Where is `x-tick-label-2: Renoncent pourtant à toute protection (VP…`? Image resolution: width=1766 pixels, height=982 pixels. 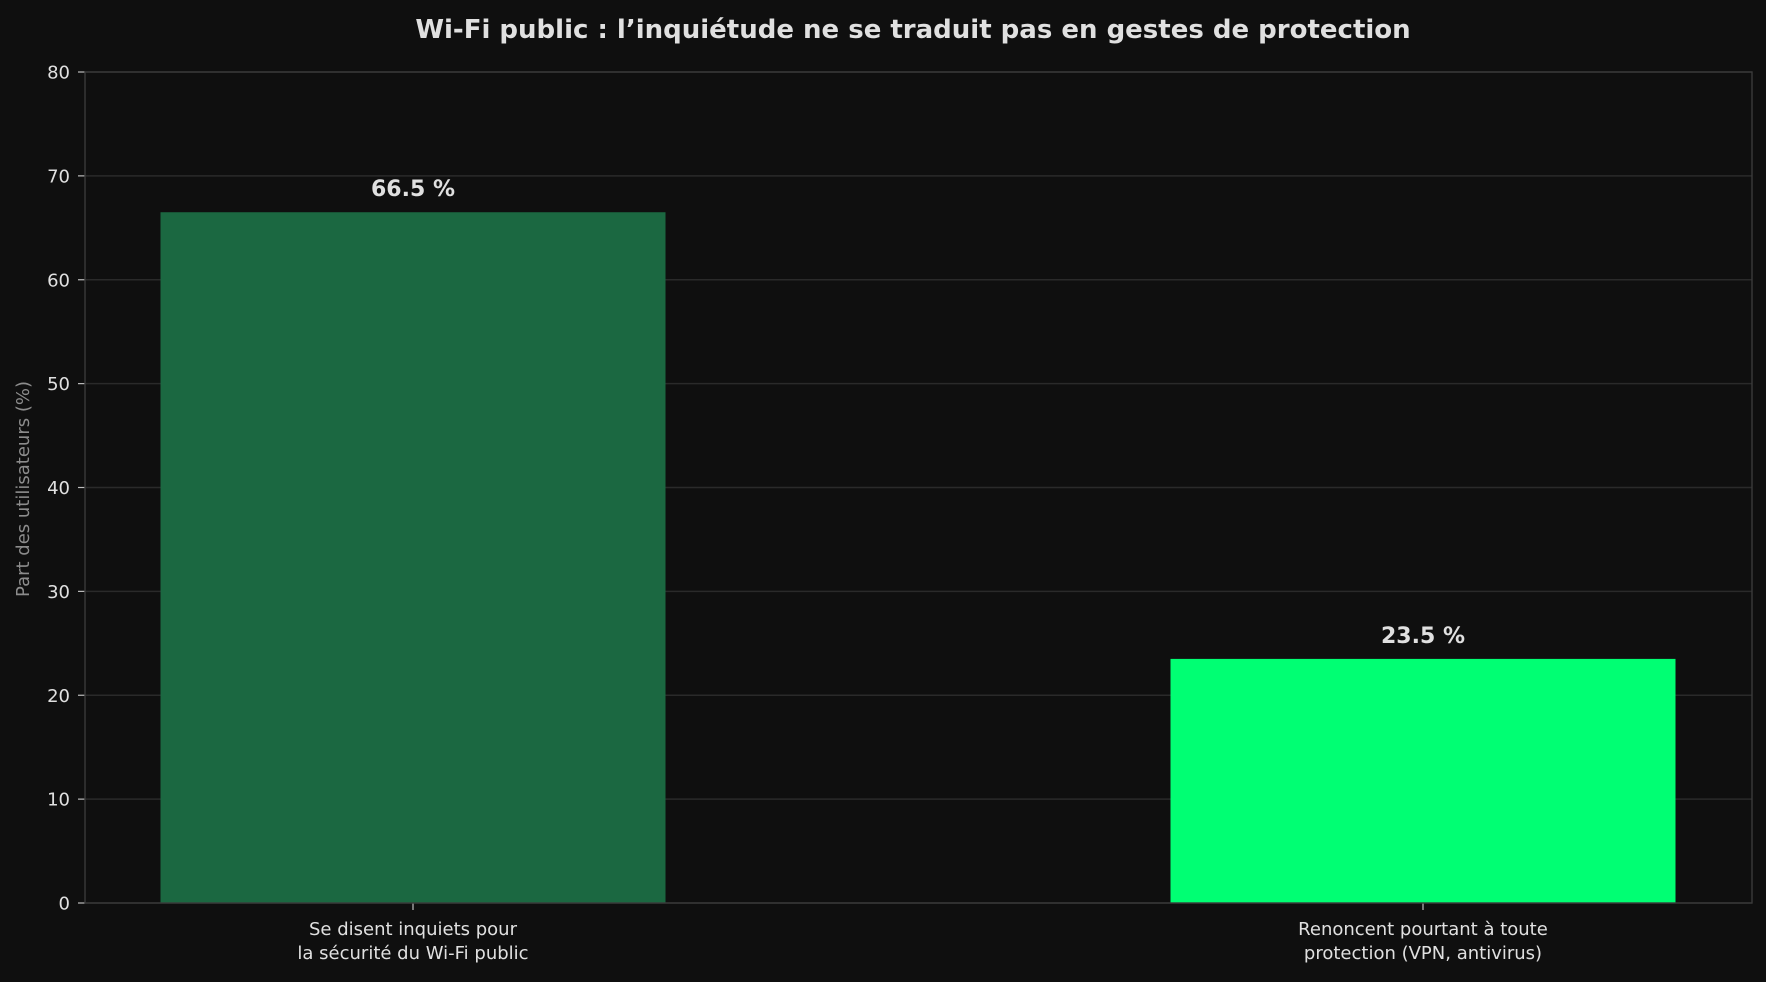
x-tick-label-2: Renoncent pourtant à toute protection (VP… is located at coordinates (1423, 941).